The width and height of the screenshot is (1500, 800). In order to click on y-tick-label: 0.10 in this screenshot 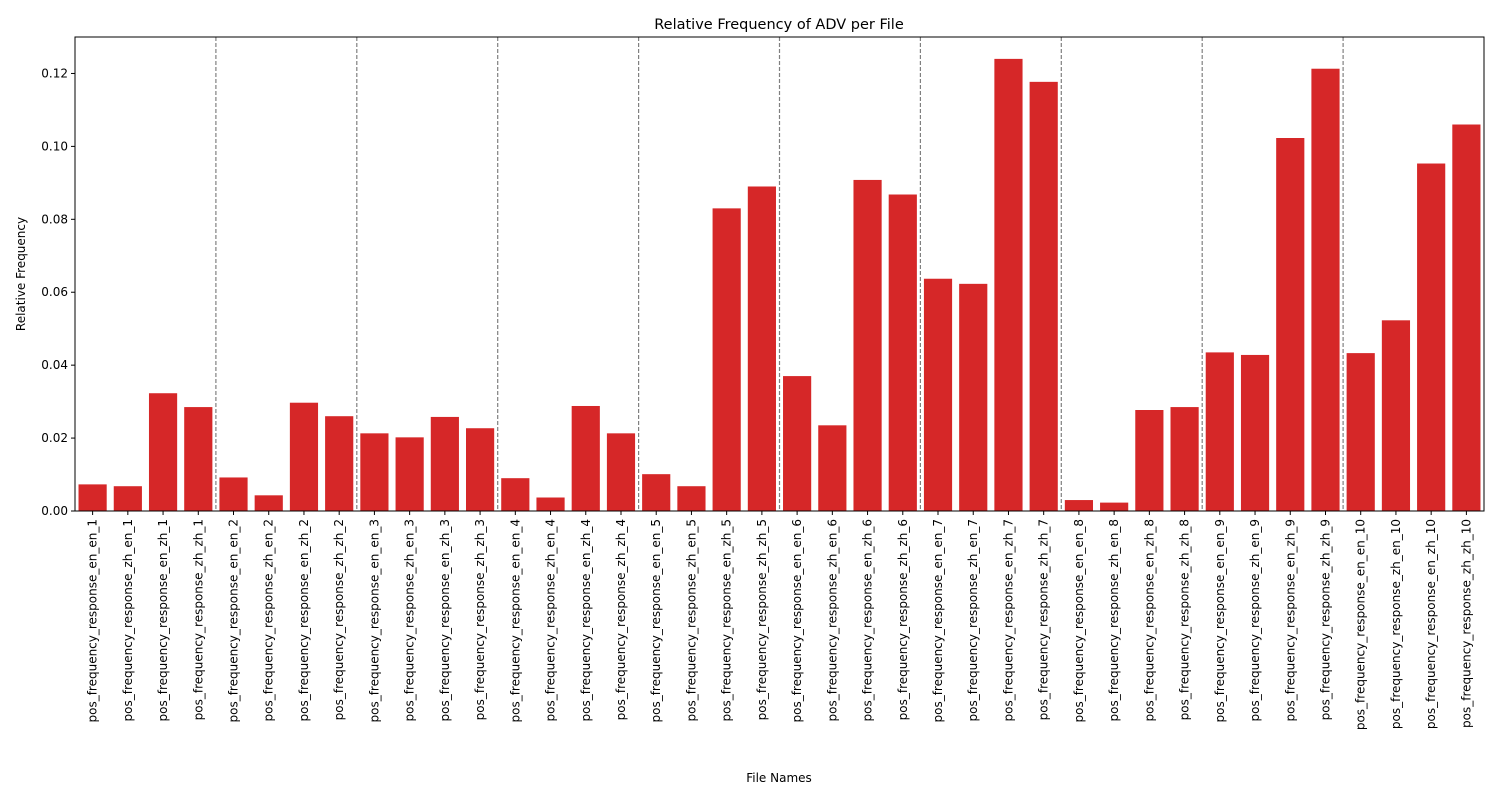, I will do `click(54, 146)`.